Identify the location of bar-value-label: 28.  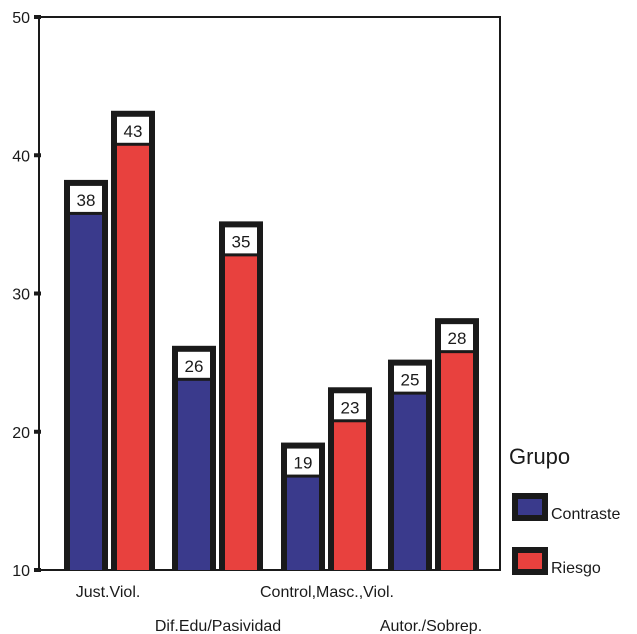
(457, 338).